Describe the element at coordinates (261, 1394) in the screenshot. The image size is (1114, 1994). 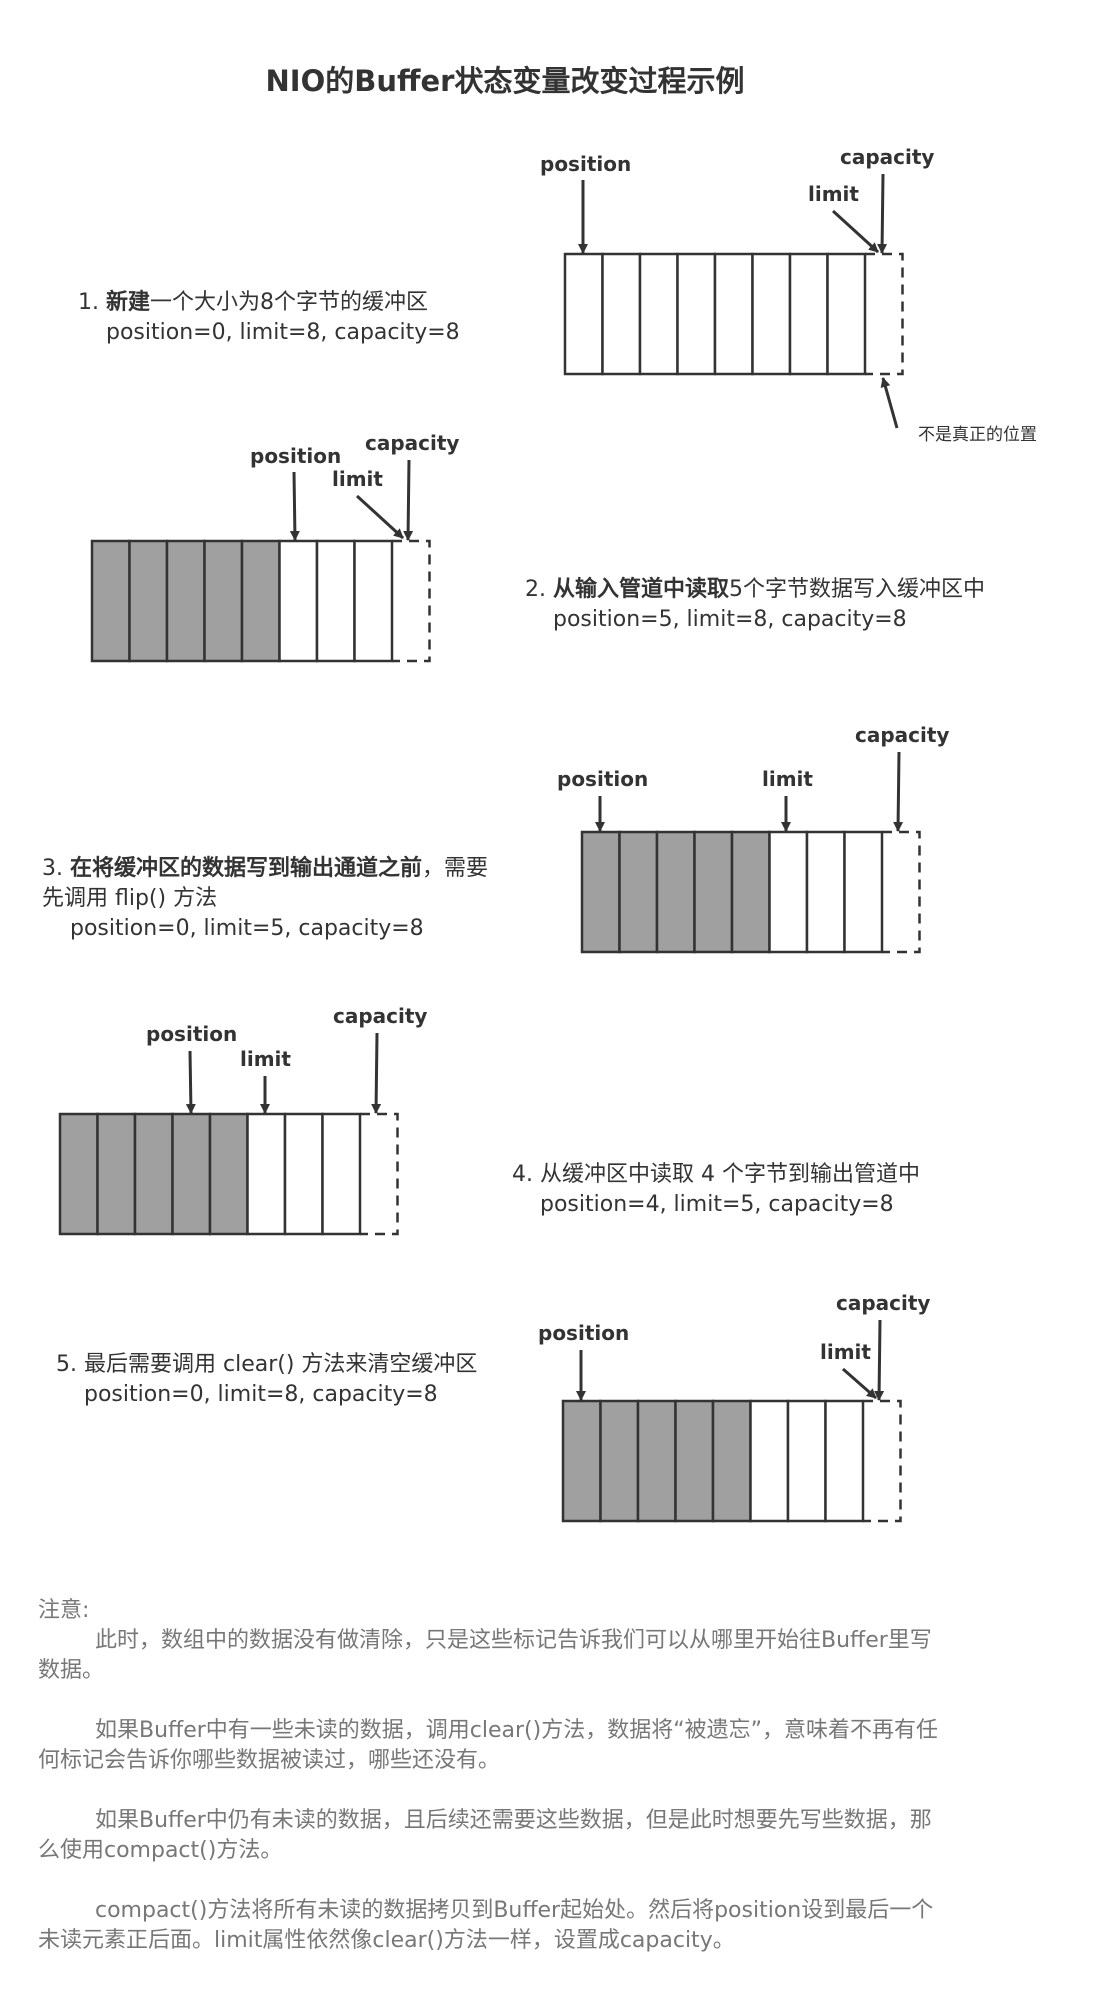
I see `step-5-state: position=0, limit=8, capacity=8` at that location.